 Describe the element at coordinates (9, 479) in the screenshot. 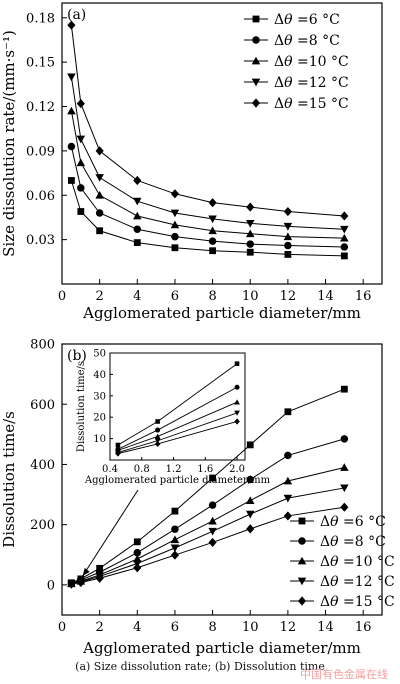

I see `y-axis-label: Dissolution time/s` at that location.